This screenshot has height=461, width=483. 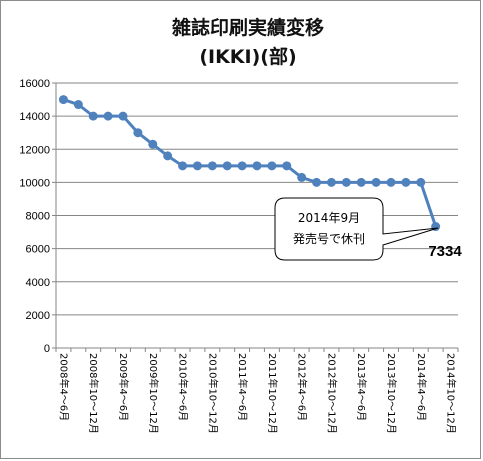 I want to click on x-tick-label: 2010年4～6月, so click(x=183, y=387).